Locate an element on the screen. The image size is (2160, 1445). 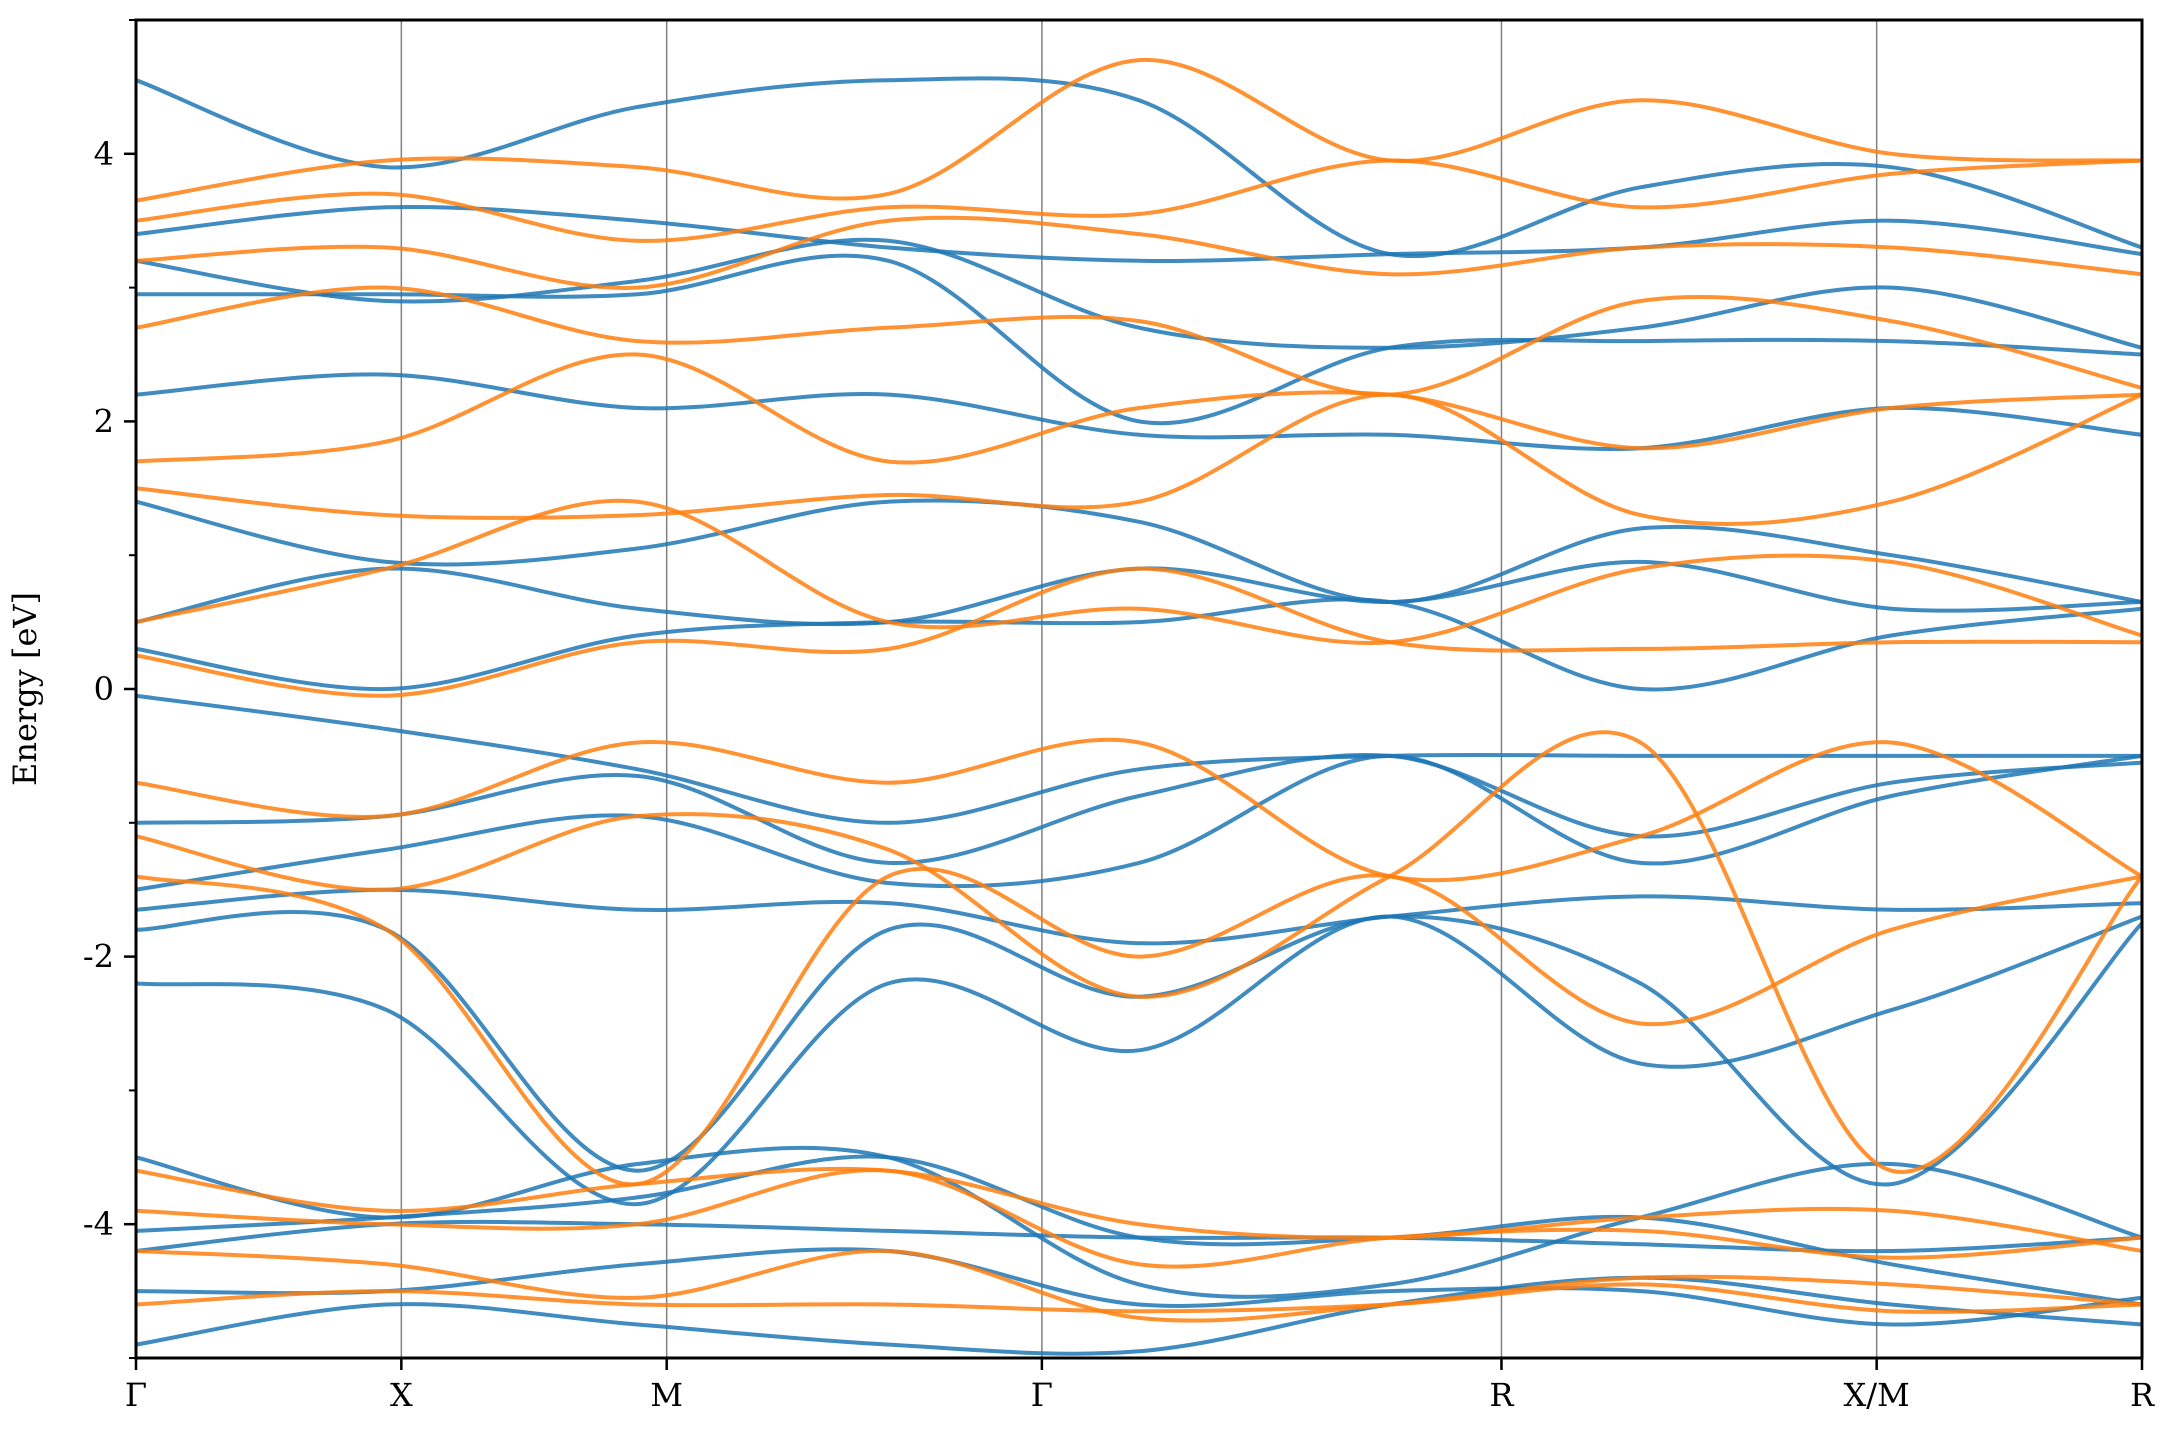
y-tick-label: -4 is located at coordinates (98, 1224).